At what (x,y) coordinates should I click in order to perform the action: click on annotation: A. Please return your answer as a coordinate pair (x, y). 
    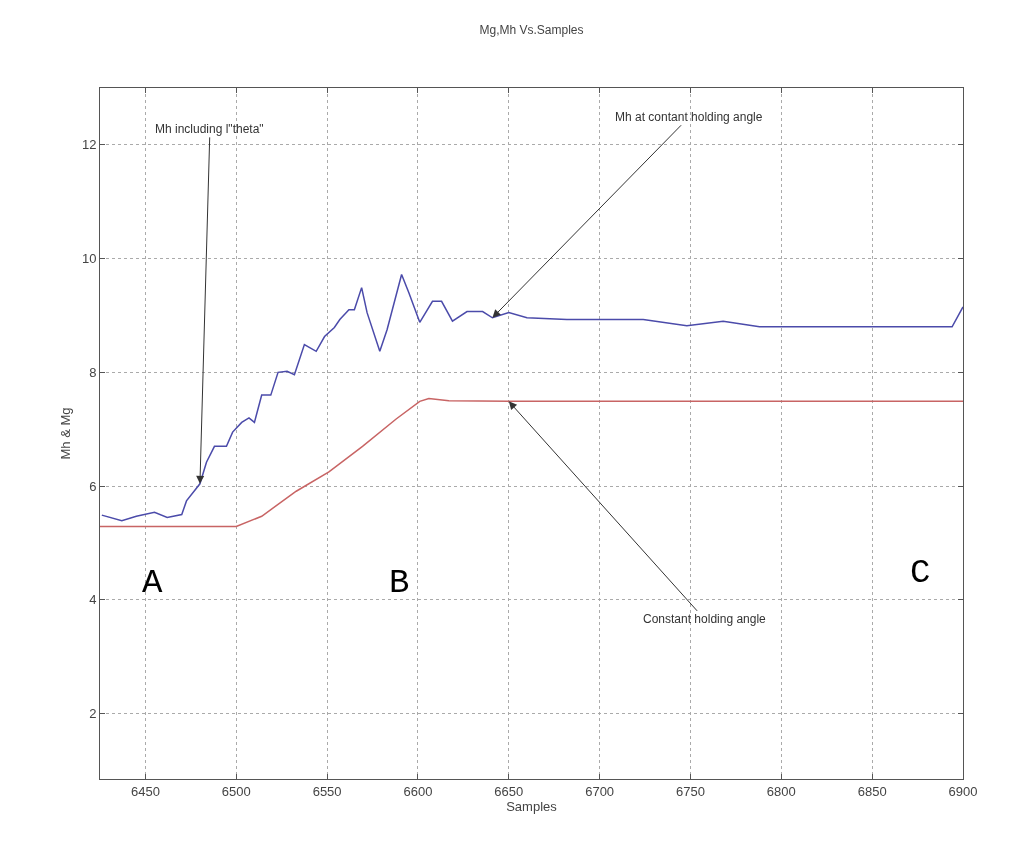
    Looking at the image, I should click on (152, 583).